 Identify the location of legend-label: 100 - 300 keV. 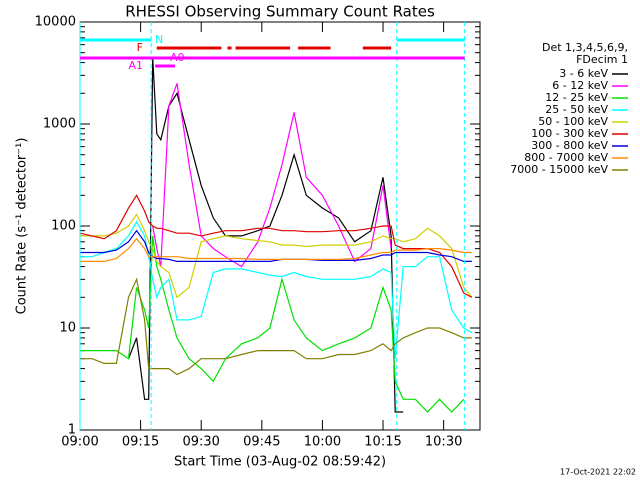
(569, 133).